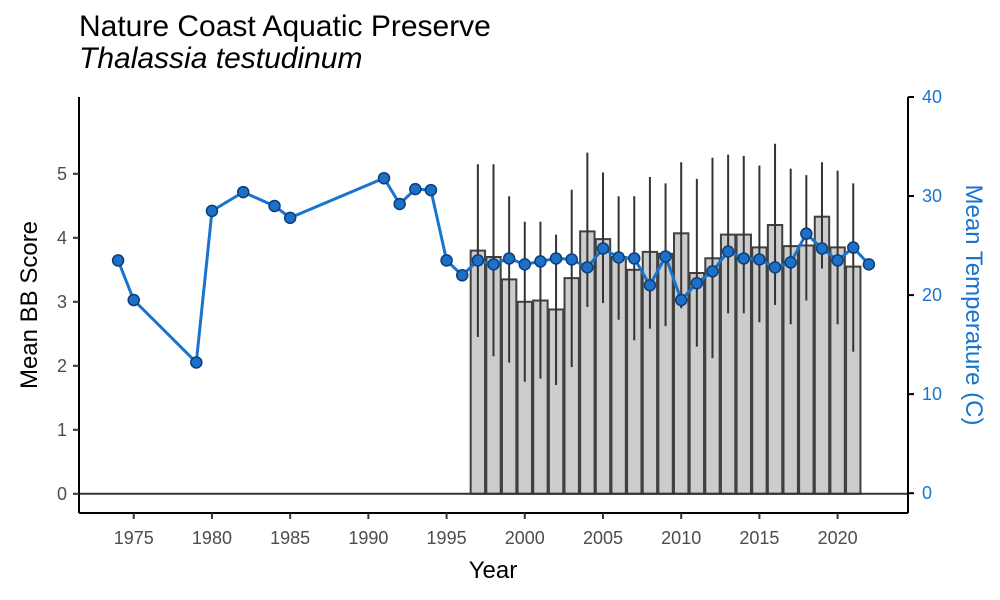 The width and height of the screenshot is (1000, 600). Describe the element at coordinates (650, 285) in the screenshot. I see `temp-point-2008` at that location.